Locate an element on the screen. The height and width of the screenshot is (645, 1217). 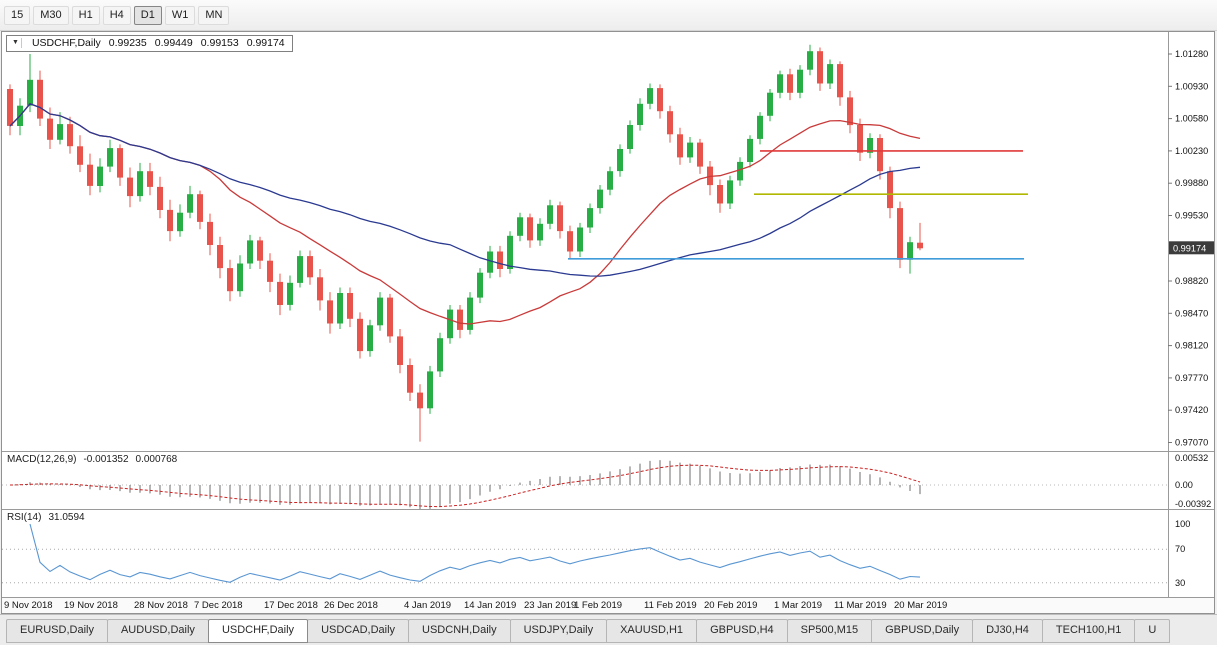
date-label: 23 Jan 2019 is located at coordinates (550, 605).